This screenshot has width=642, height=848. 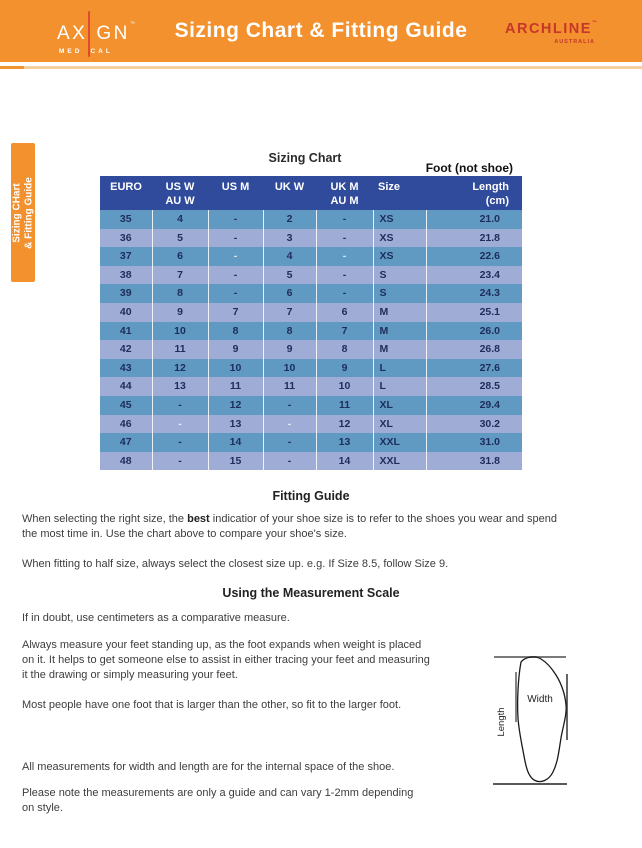 I want to click on table-cell: 26.0, so click(x=473, y=331).